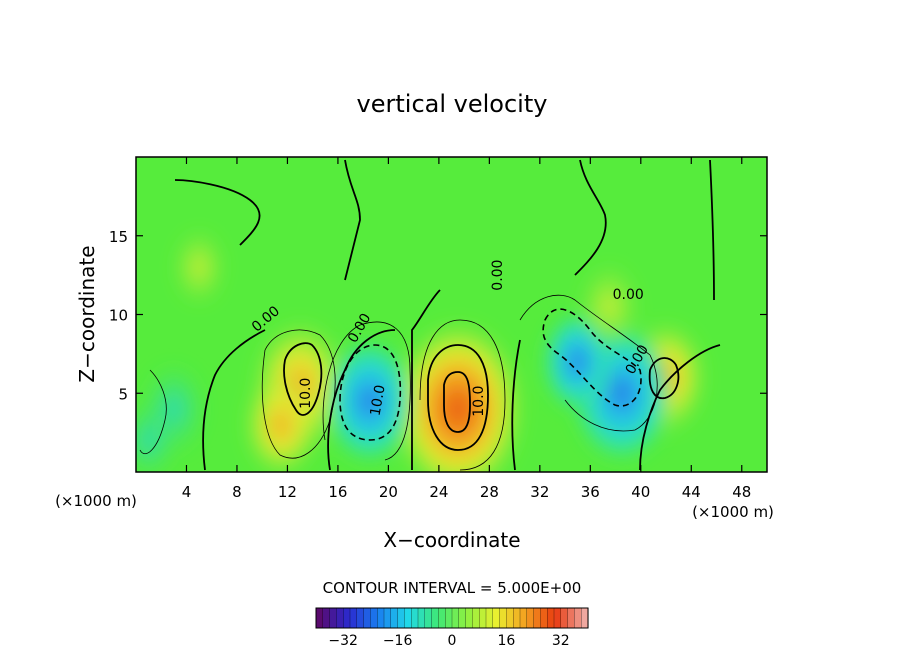  What do you see at coordinates (741, 492) in the screenshot?
I see `x-tick-label: 48` at bounding box center [741, 492].